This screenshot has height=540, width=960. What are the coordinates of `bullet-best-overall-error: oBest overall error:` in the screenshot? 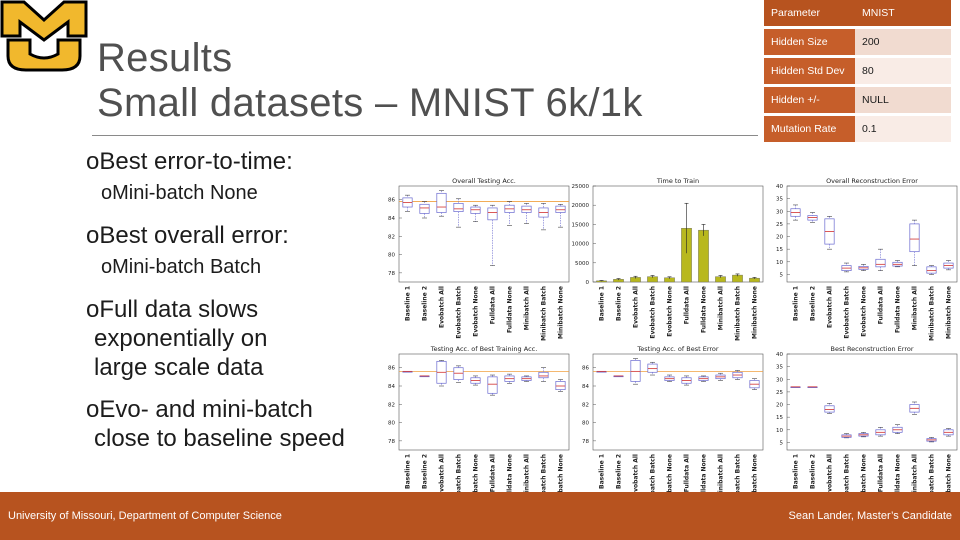 It's located at (187, 235).